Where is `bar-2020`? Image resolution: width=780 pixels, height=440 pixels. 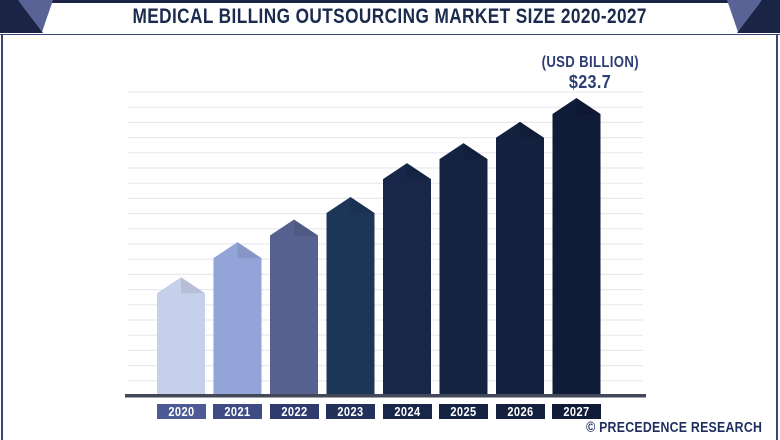
bar-2020 is located at coordinates (181, 336).